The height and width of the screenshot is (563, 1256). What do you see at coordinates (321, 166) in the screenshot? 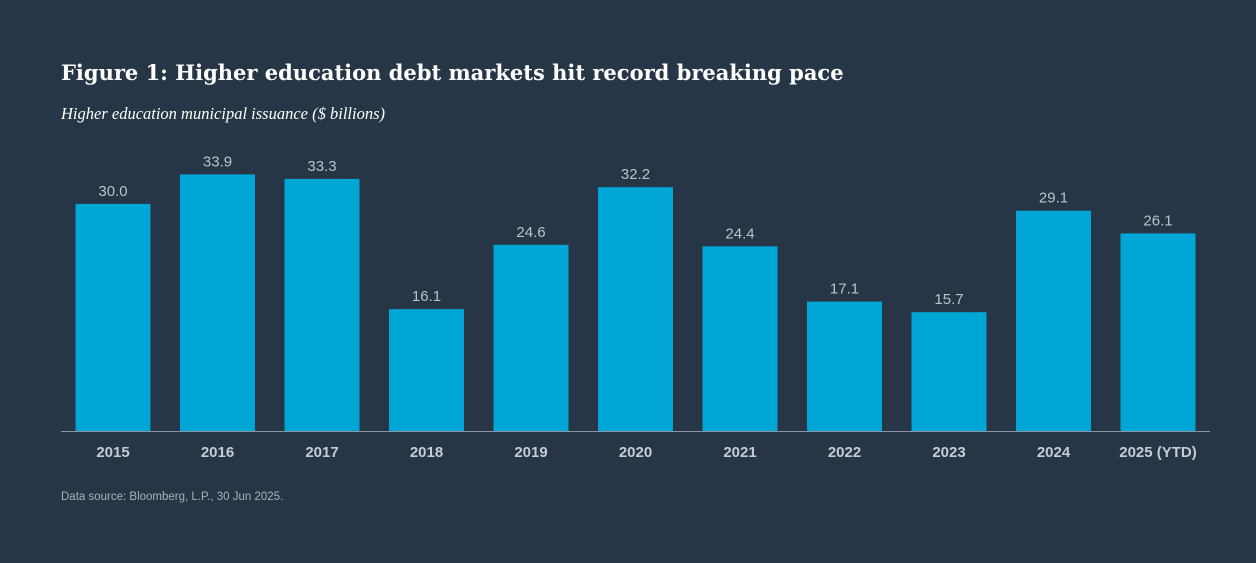
I see `bar-value-label: 33.3` at bounding box center [321, 166].